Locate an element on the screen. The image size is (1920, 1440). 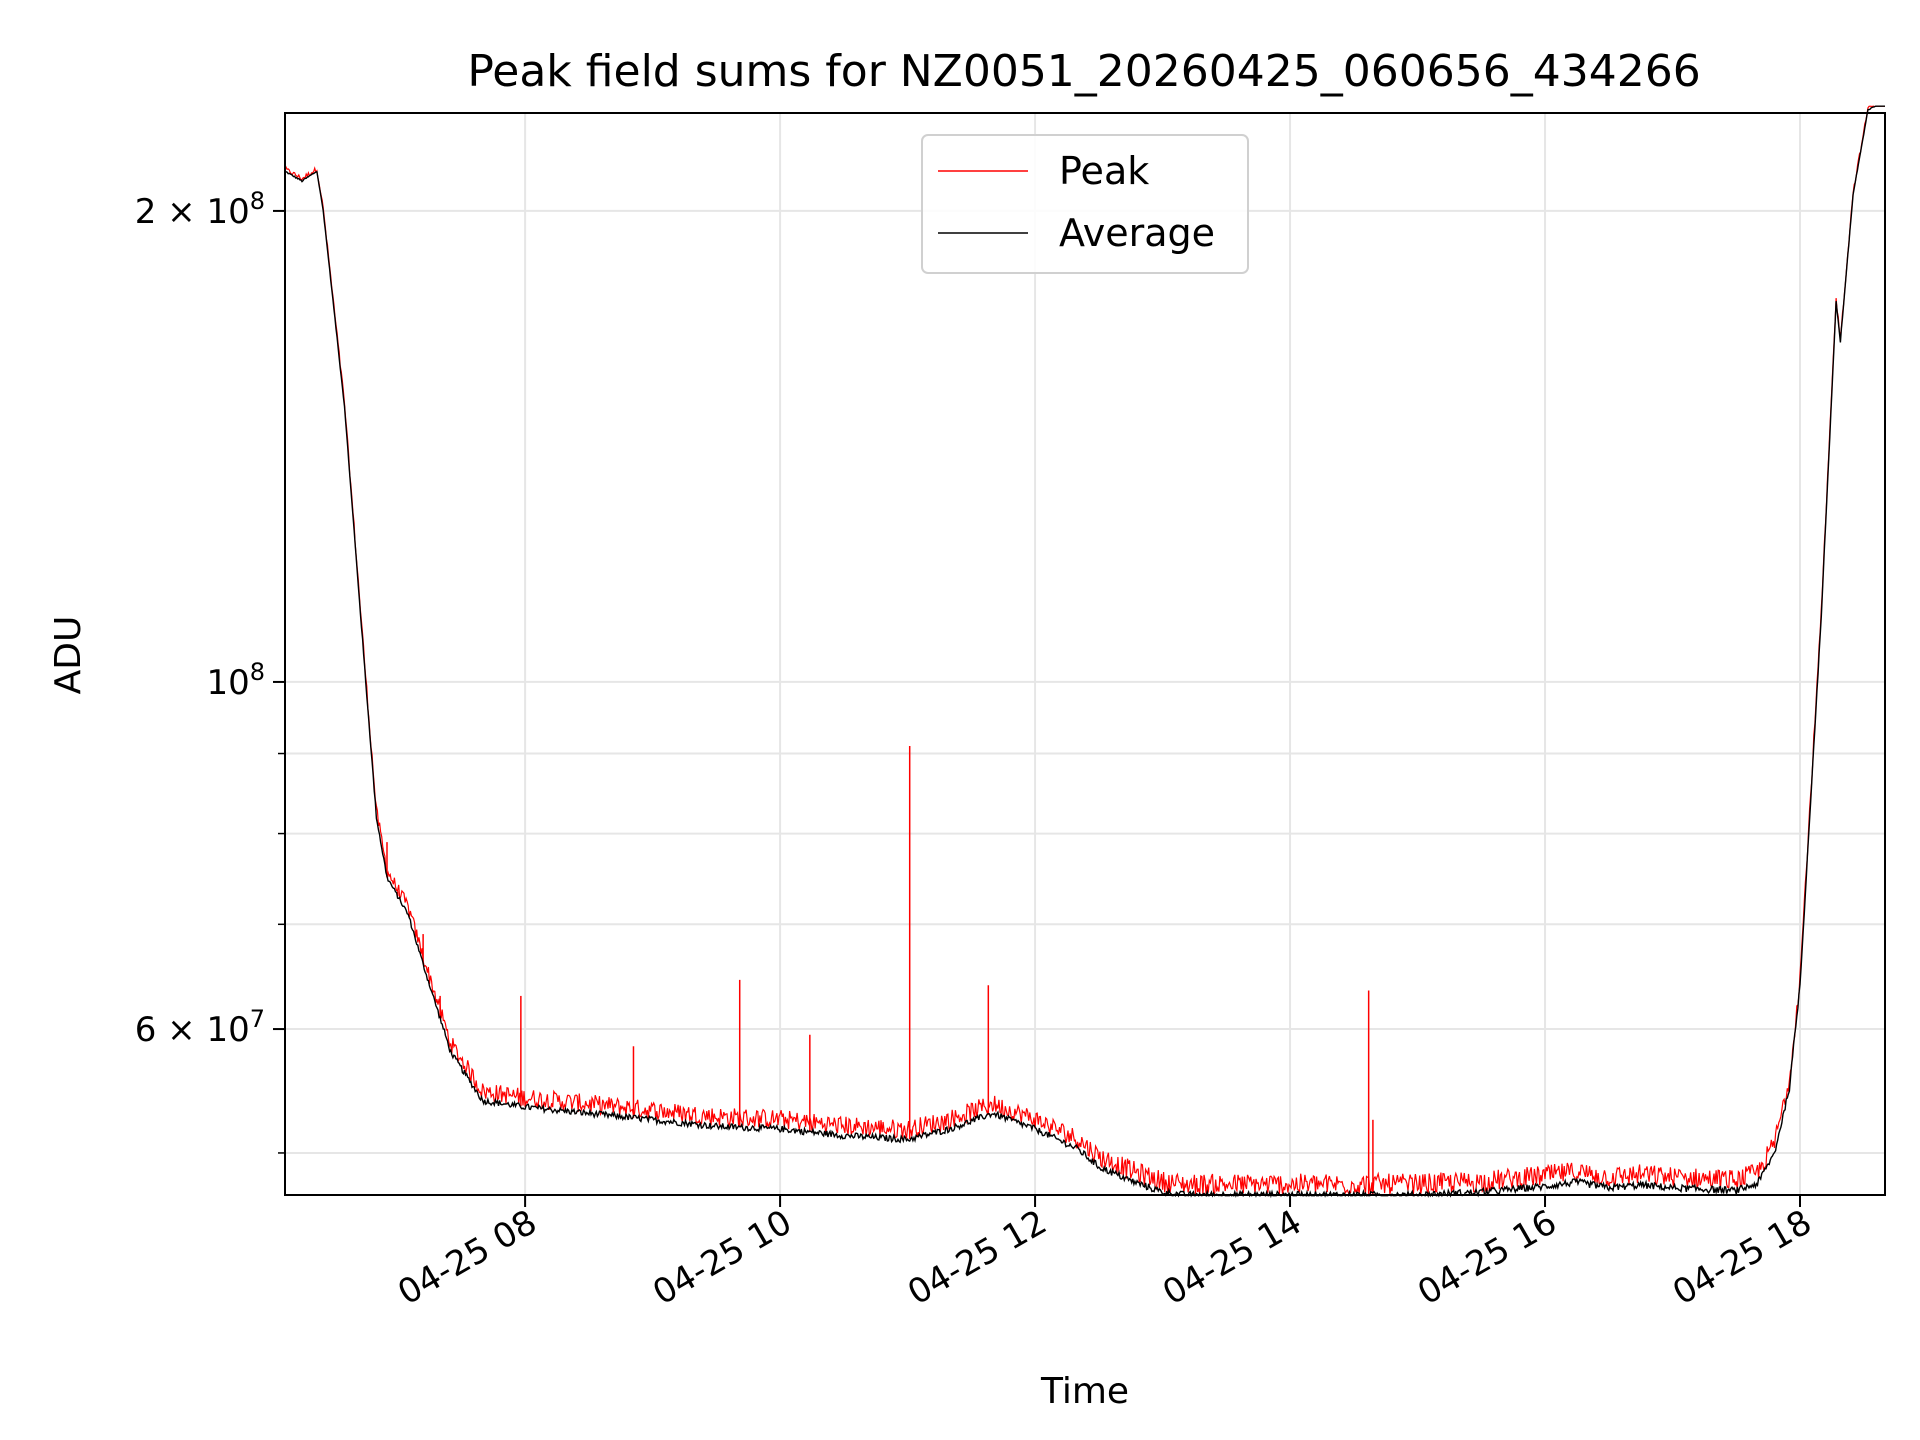
legend-label-average: Average is located at coordinates (1137, 233).